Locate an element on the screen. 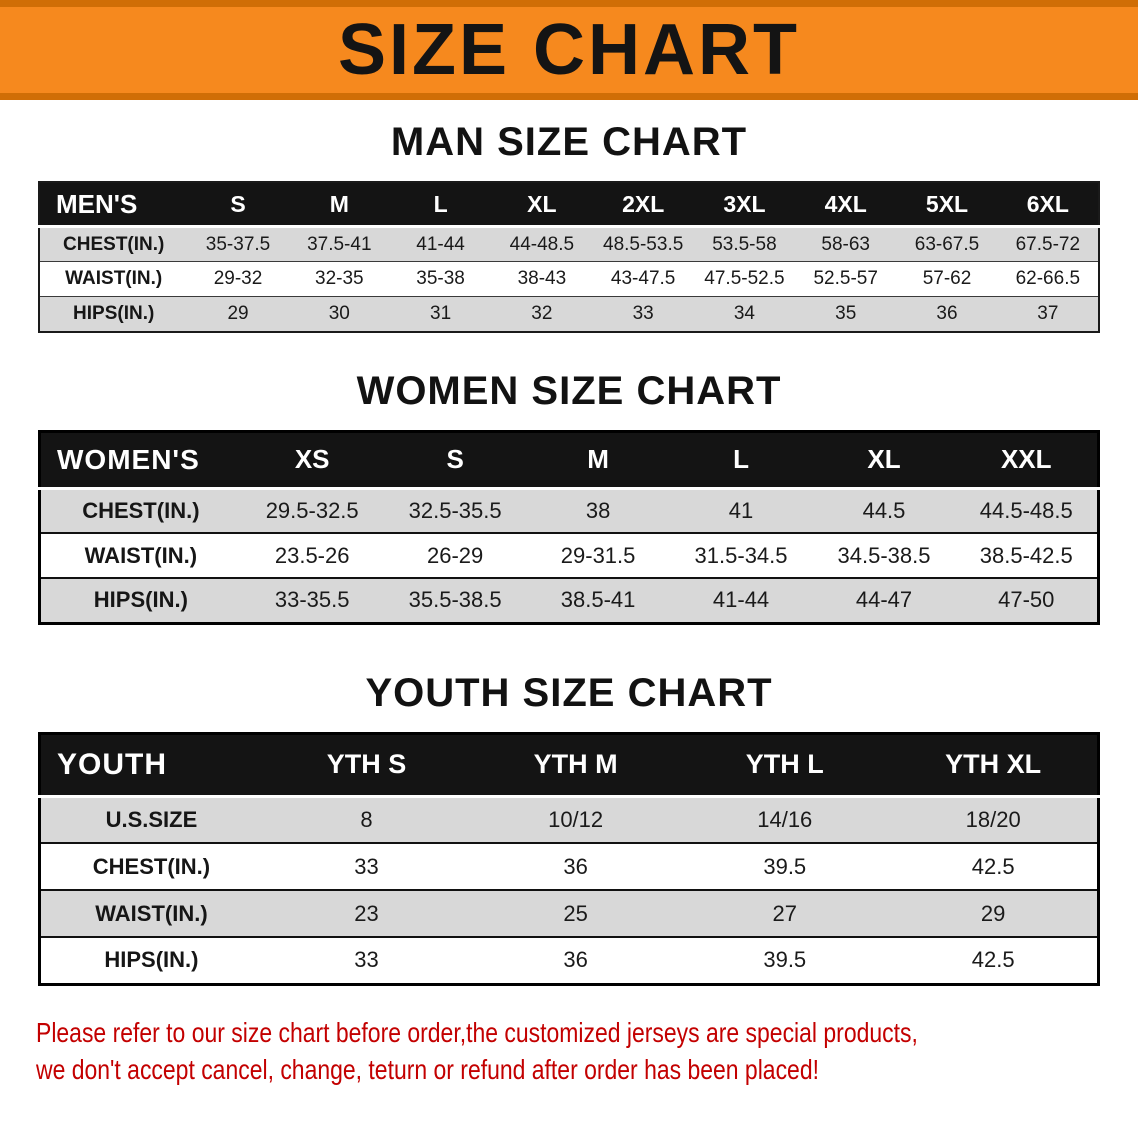  size-value-cell: 25 is located at coordinates (575, 913).